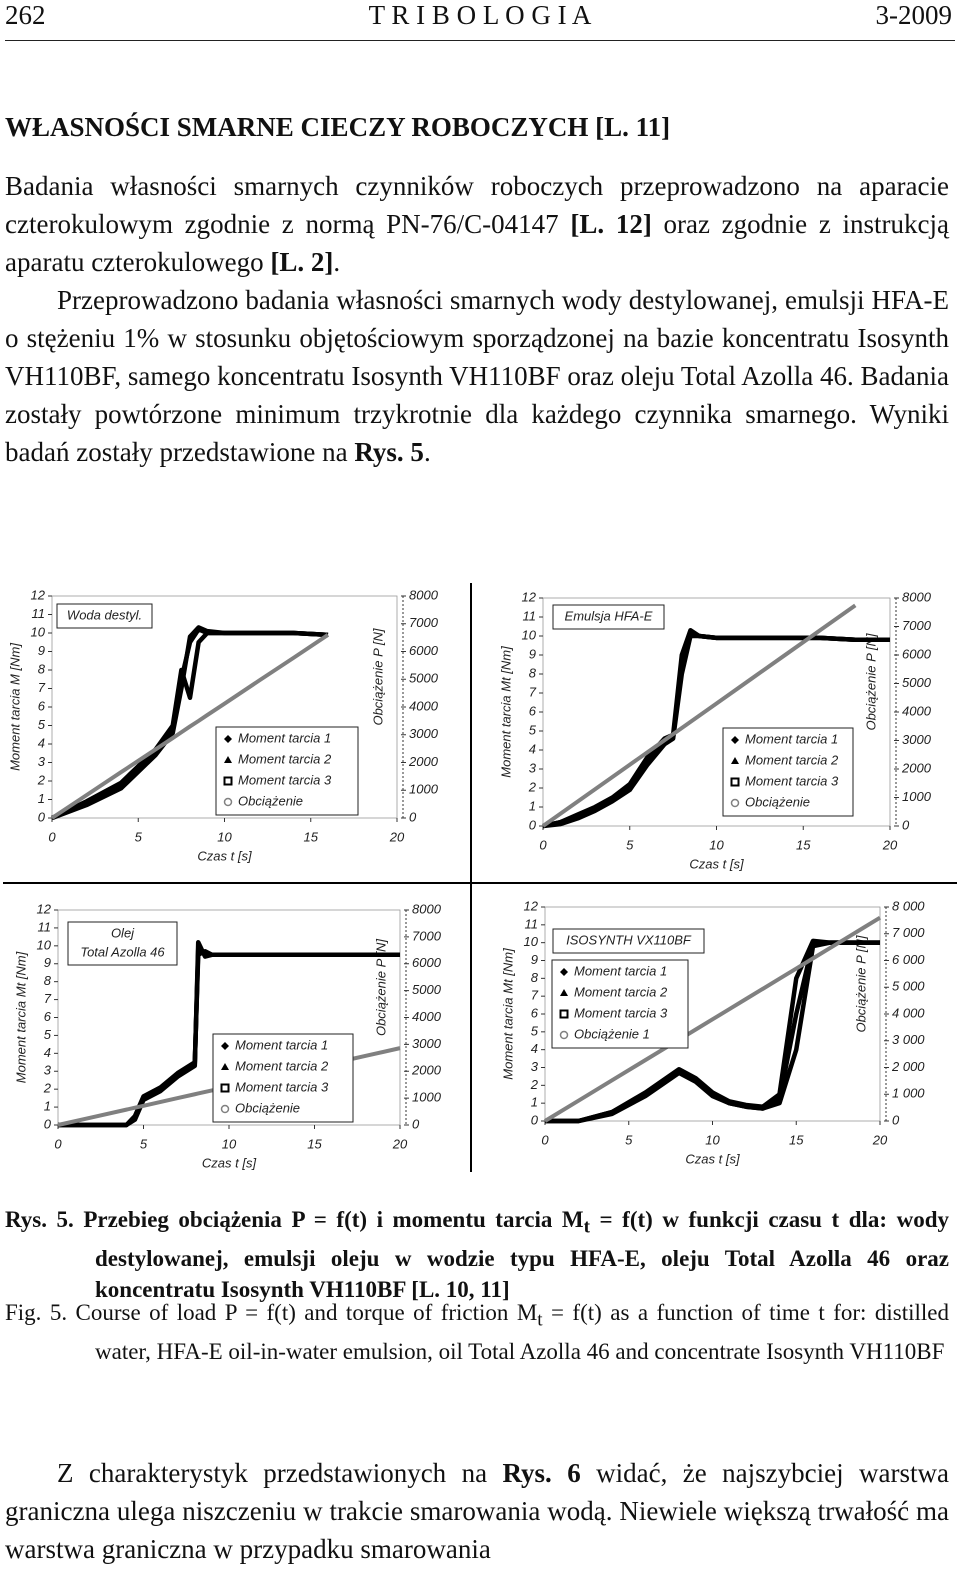 This screenshot has width=960, height=1579. Describe the element at coordinates (413, 816) in the screenshot. I see `y2-tick-label: 0` at that location.